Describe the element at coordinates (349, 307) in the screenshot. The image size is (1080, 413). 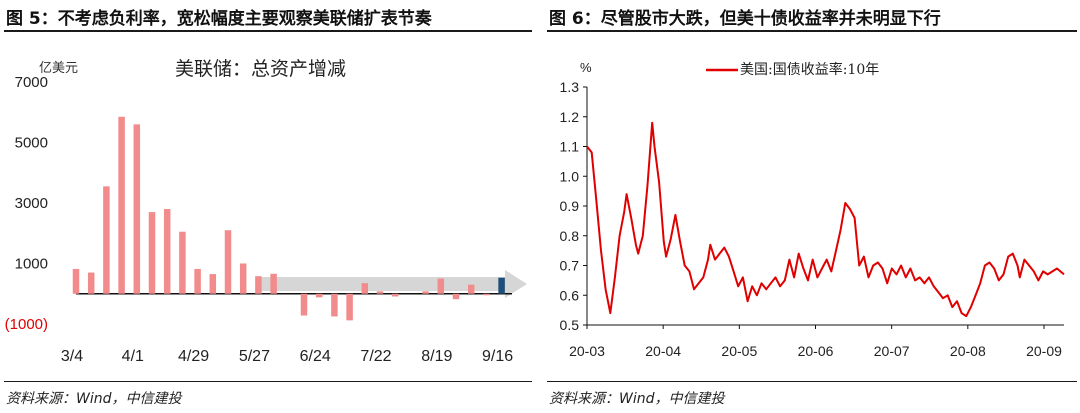
I see `bar-7/8` at that location.